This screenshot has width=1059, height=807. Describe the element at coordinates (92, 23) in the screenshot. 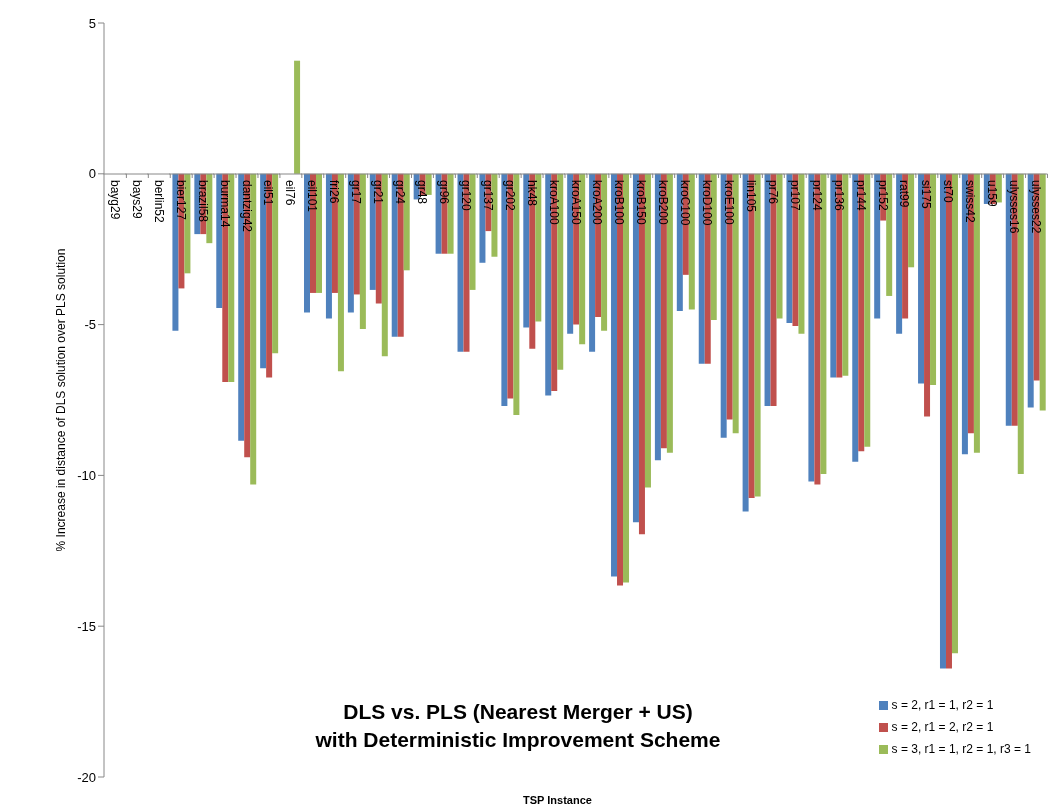

I see `y-tick-label: 5` at that location.